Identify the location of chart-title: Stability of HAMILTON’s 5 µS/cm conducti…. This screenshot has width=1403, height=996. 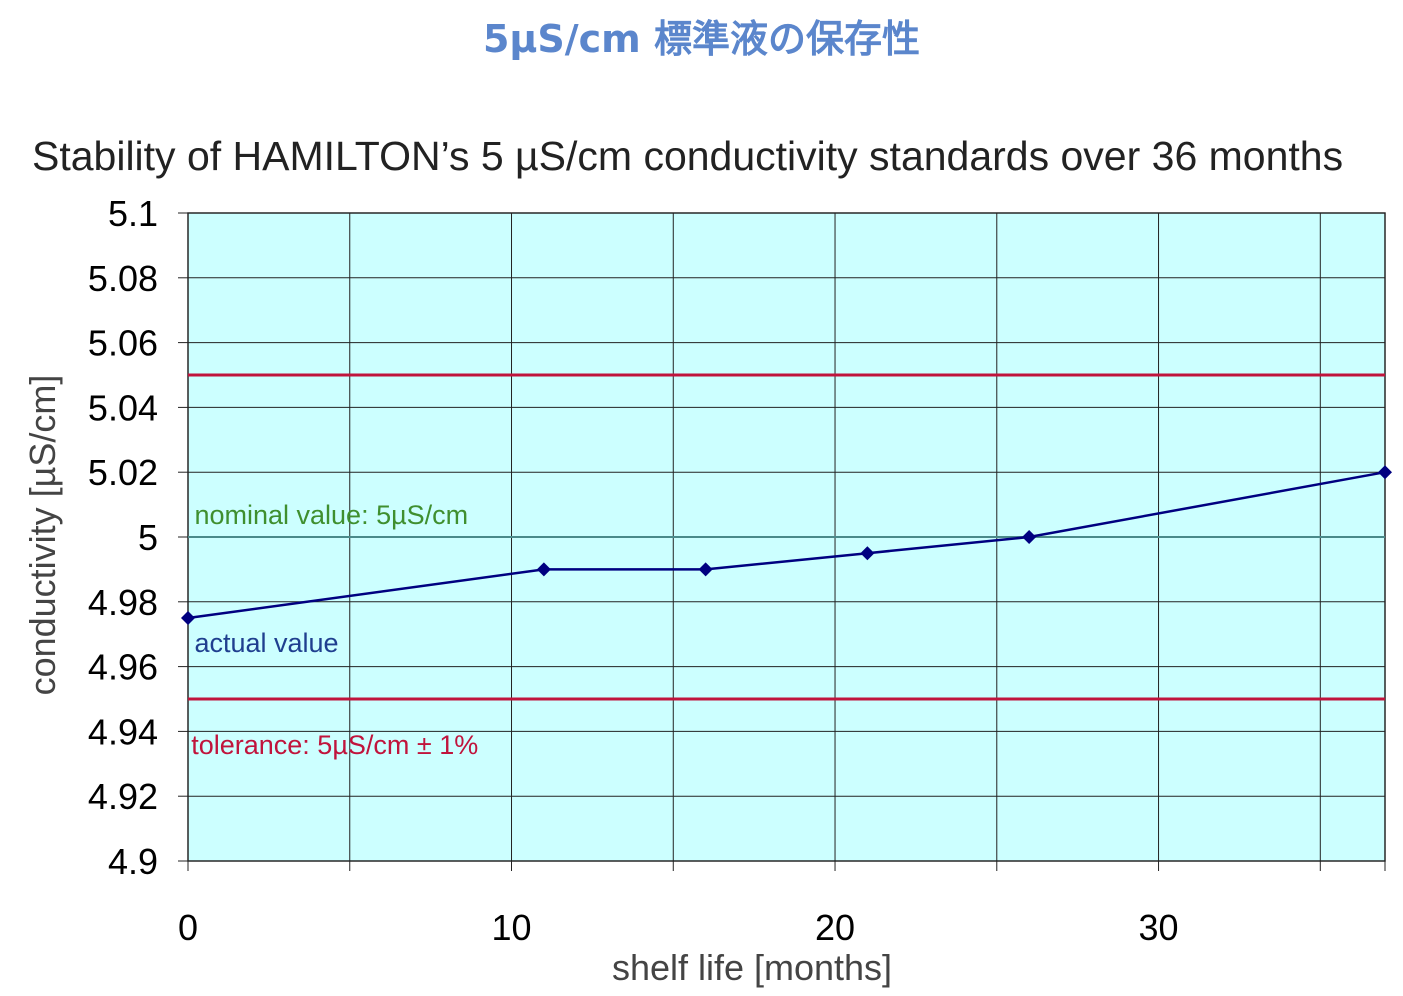
(688, 156).